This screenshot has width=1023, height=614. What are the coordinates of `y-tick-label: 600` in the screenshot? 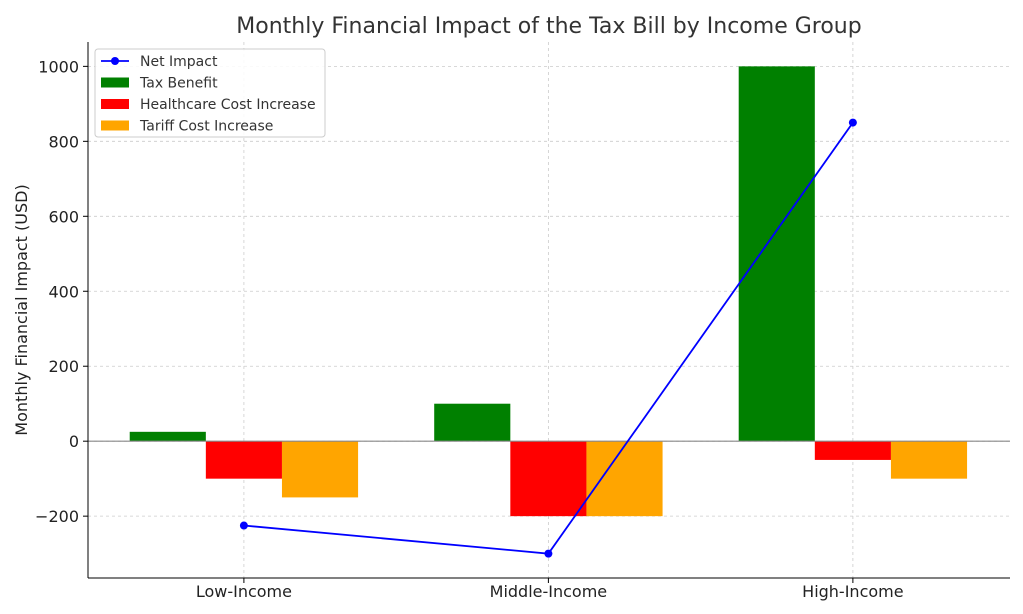 It's located at (63, 216).